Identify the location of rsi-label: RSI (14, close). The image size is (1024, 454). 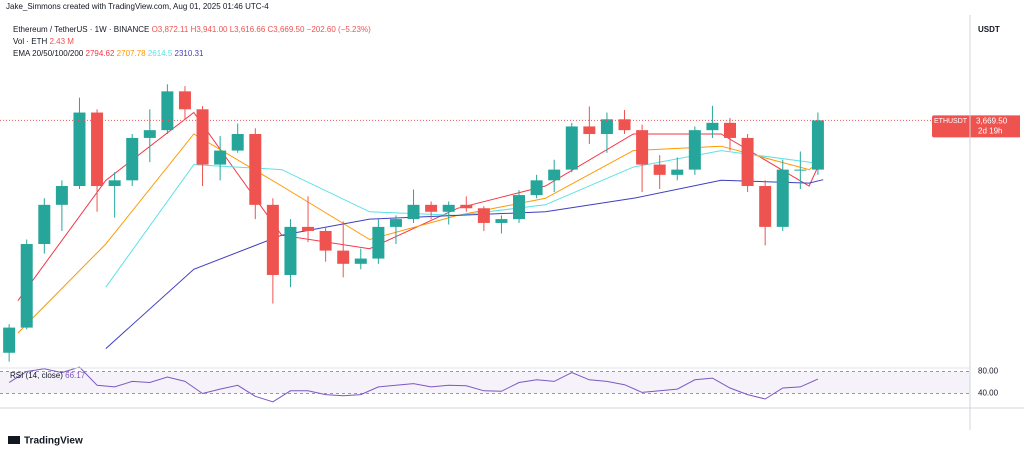
(36, 375).